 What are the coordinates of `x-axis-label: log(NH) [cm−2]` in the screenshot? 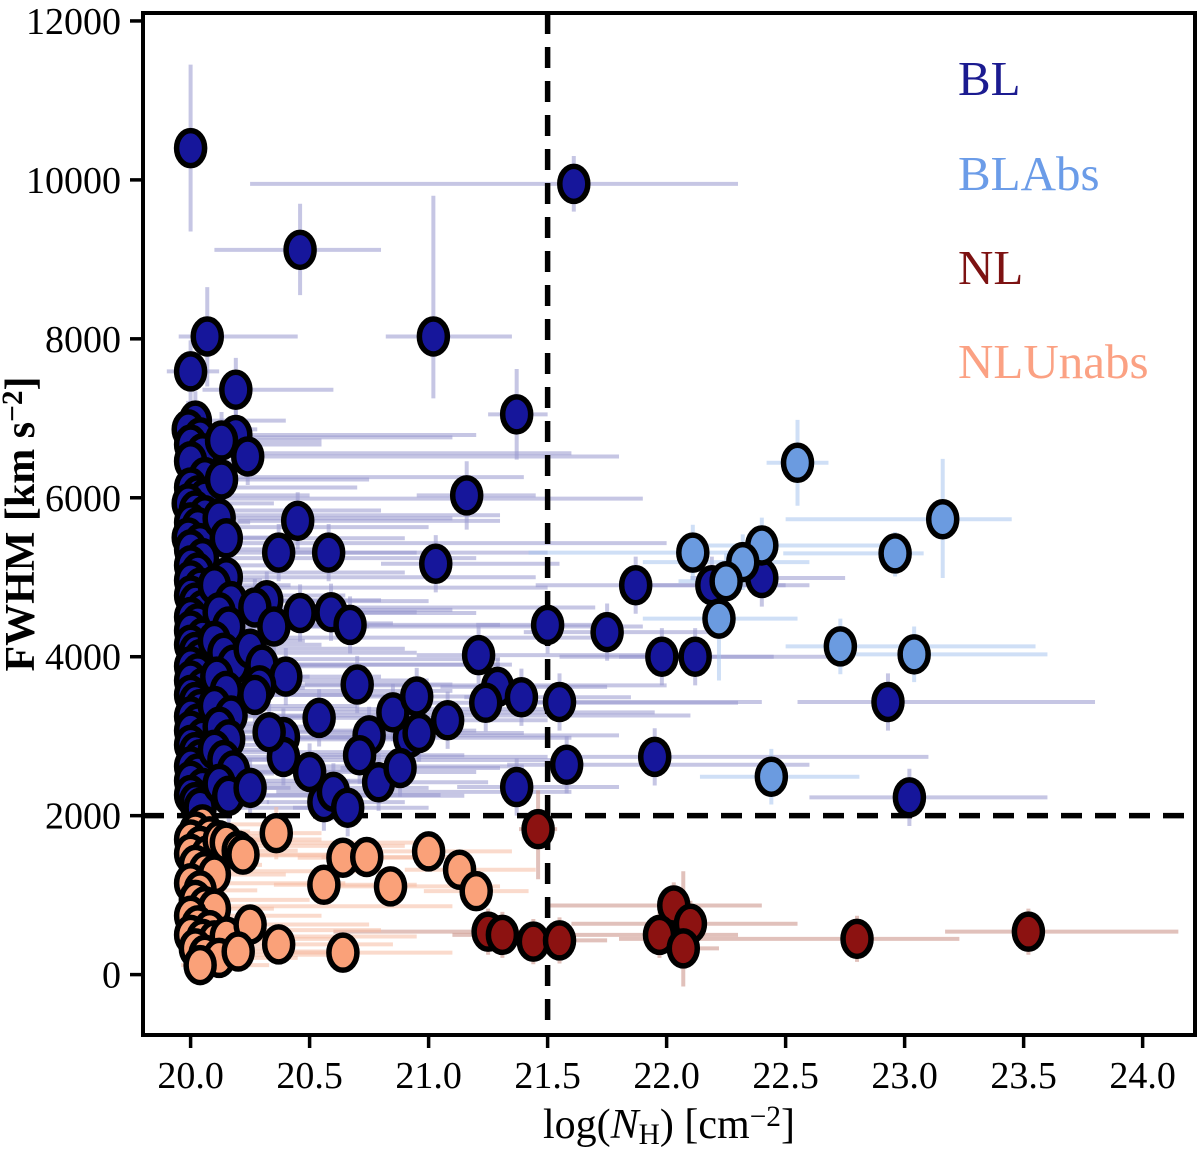 It's located at (669, 1126).